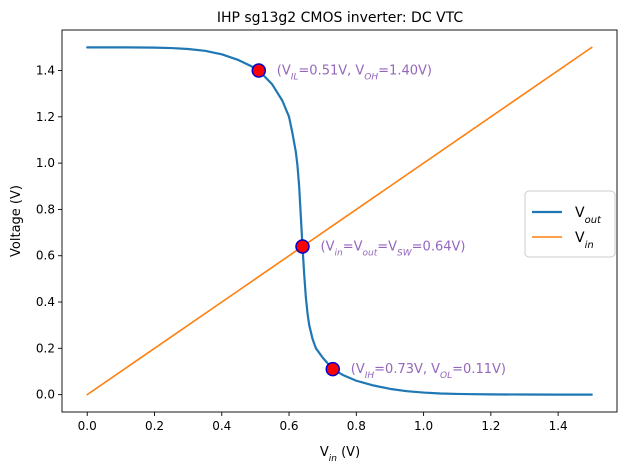 Image resolution: width=630 pixels, height=470 pixels. Describe the element at coordinates (45, 71) in the screenshot. I see `y-tick-label: 1.4` at that location.